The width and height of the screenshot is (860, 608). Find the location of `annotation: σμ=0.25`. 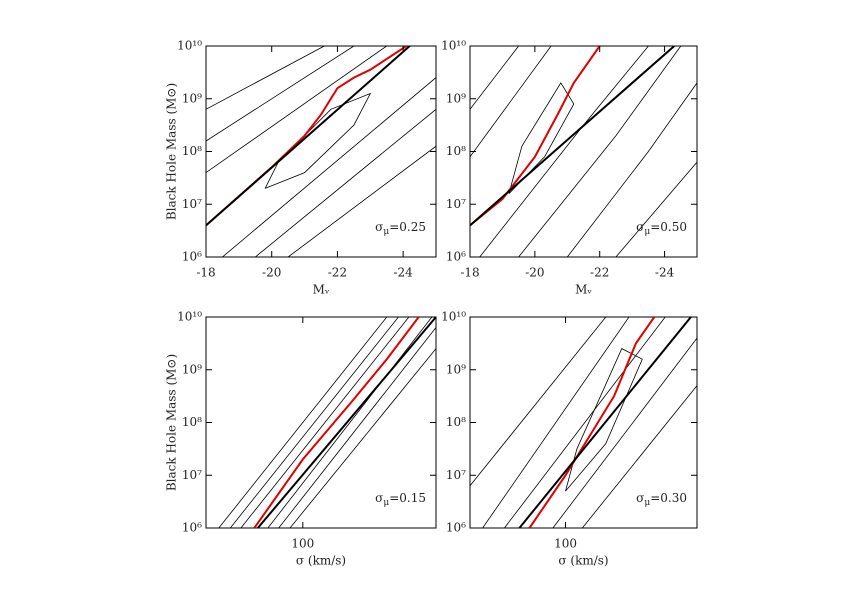

annotation: σμ=0.25 is located at coordinates (400, 228).